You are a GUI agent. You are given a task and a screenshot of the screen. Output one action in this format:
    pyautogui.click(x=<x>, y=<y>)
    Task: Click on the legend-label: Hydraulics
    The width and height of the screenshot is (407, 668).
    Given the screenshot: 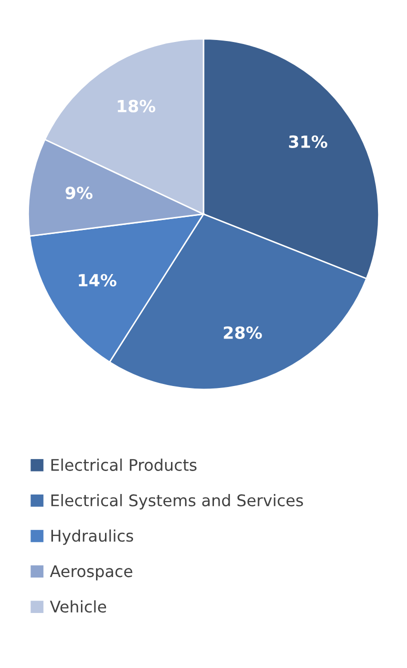 What is the action you would take?
    pyautogui.click(x=92, y=537)
    